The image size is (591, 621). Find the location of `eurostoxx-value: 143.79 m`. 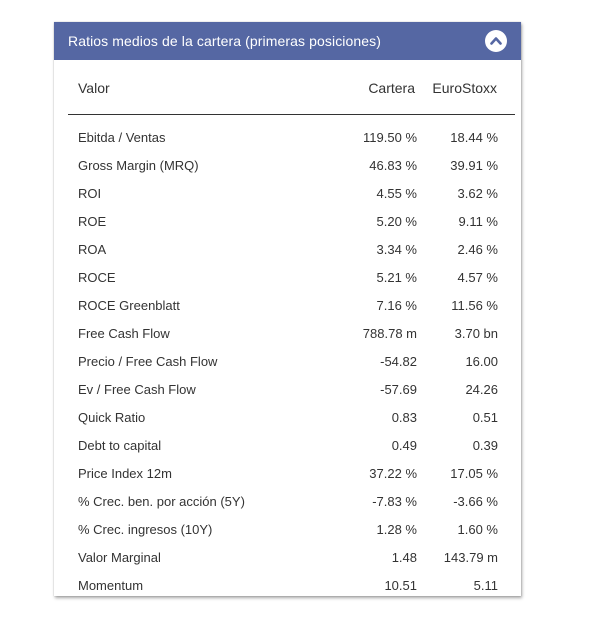

eurostoxx-value: 143.79 m is located at coordinates (470, 557).